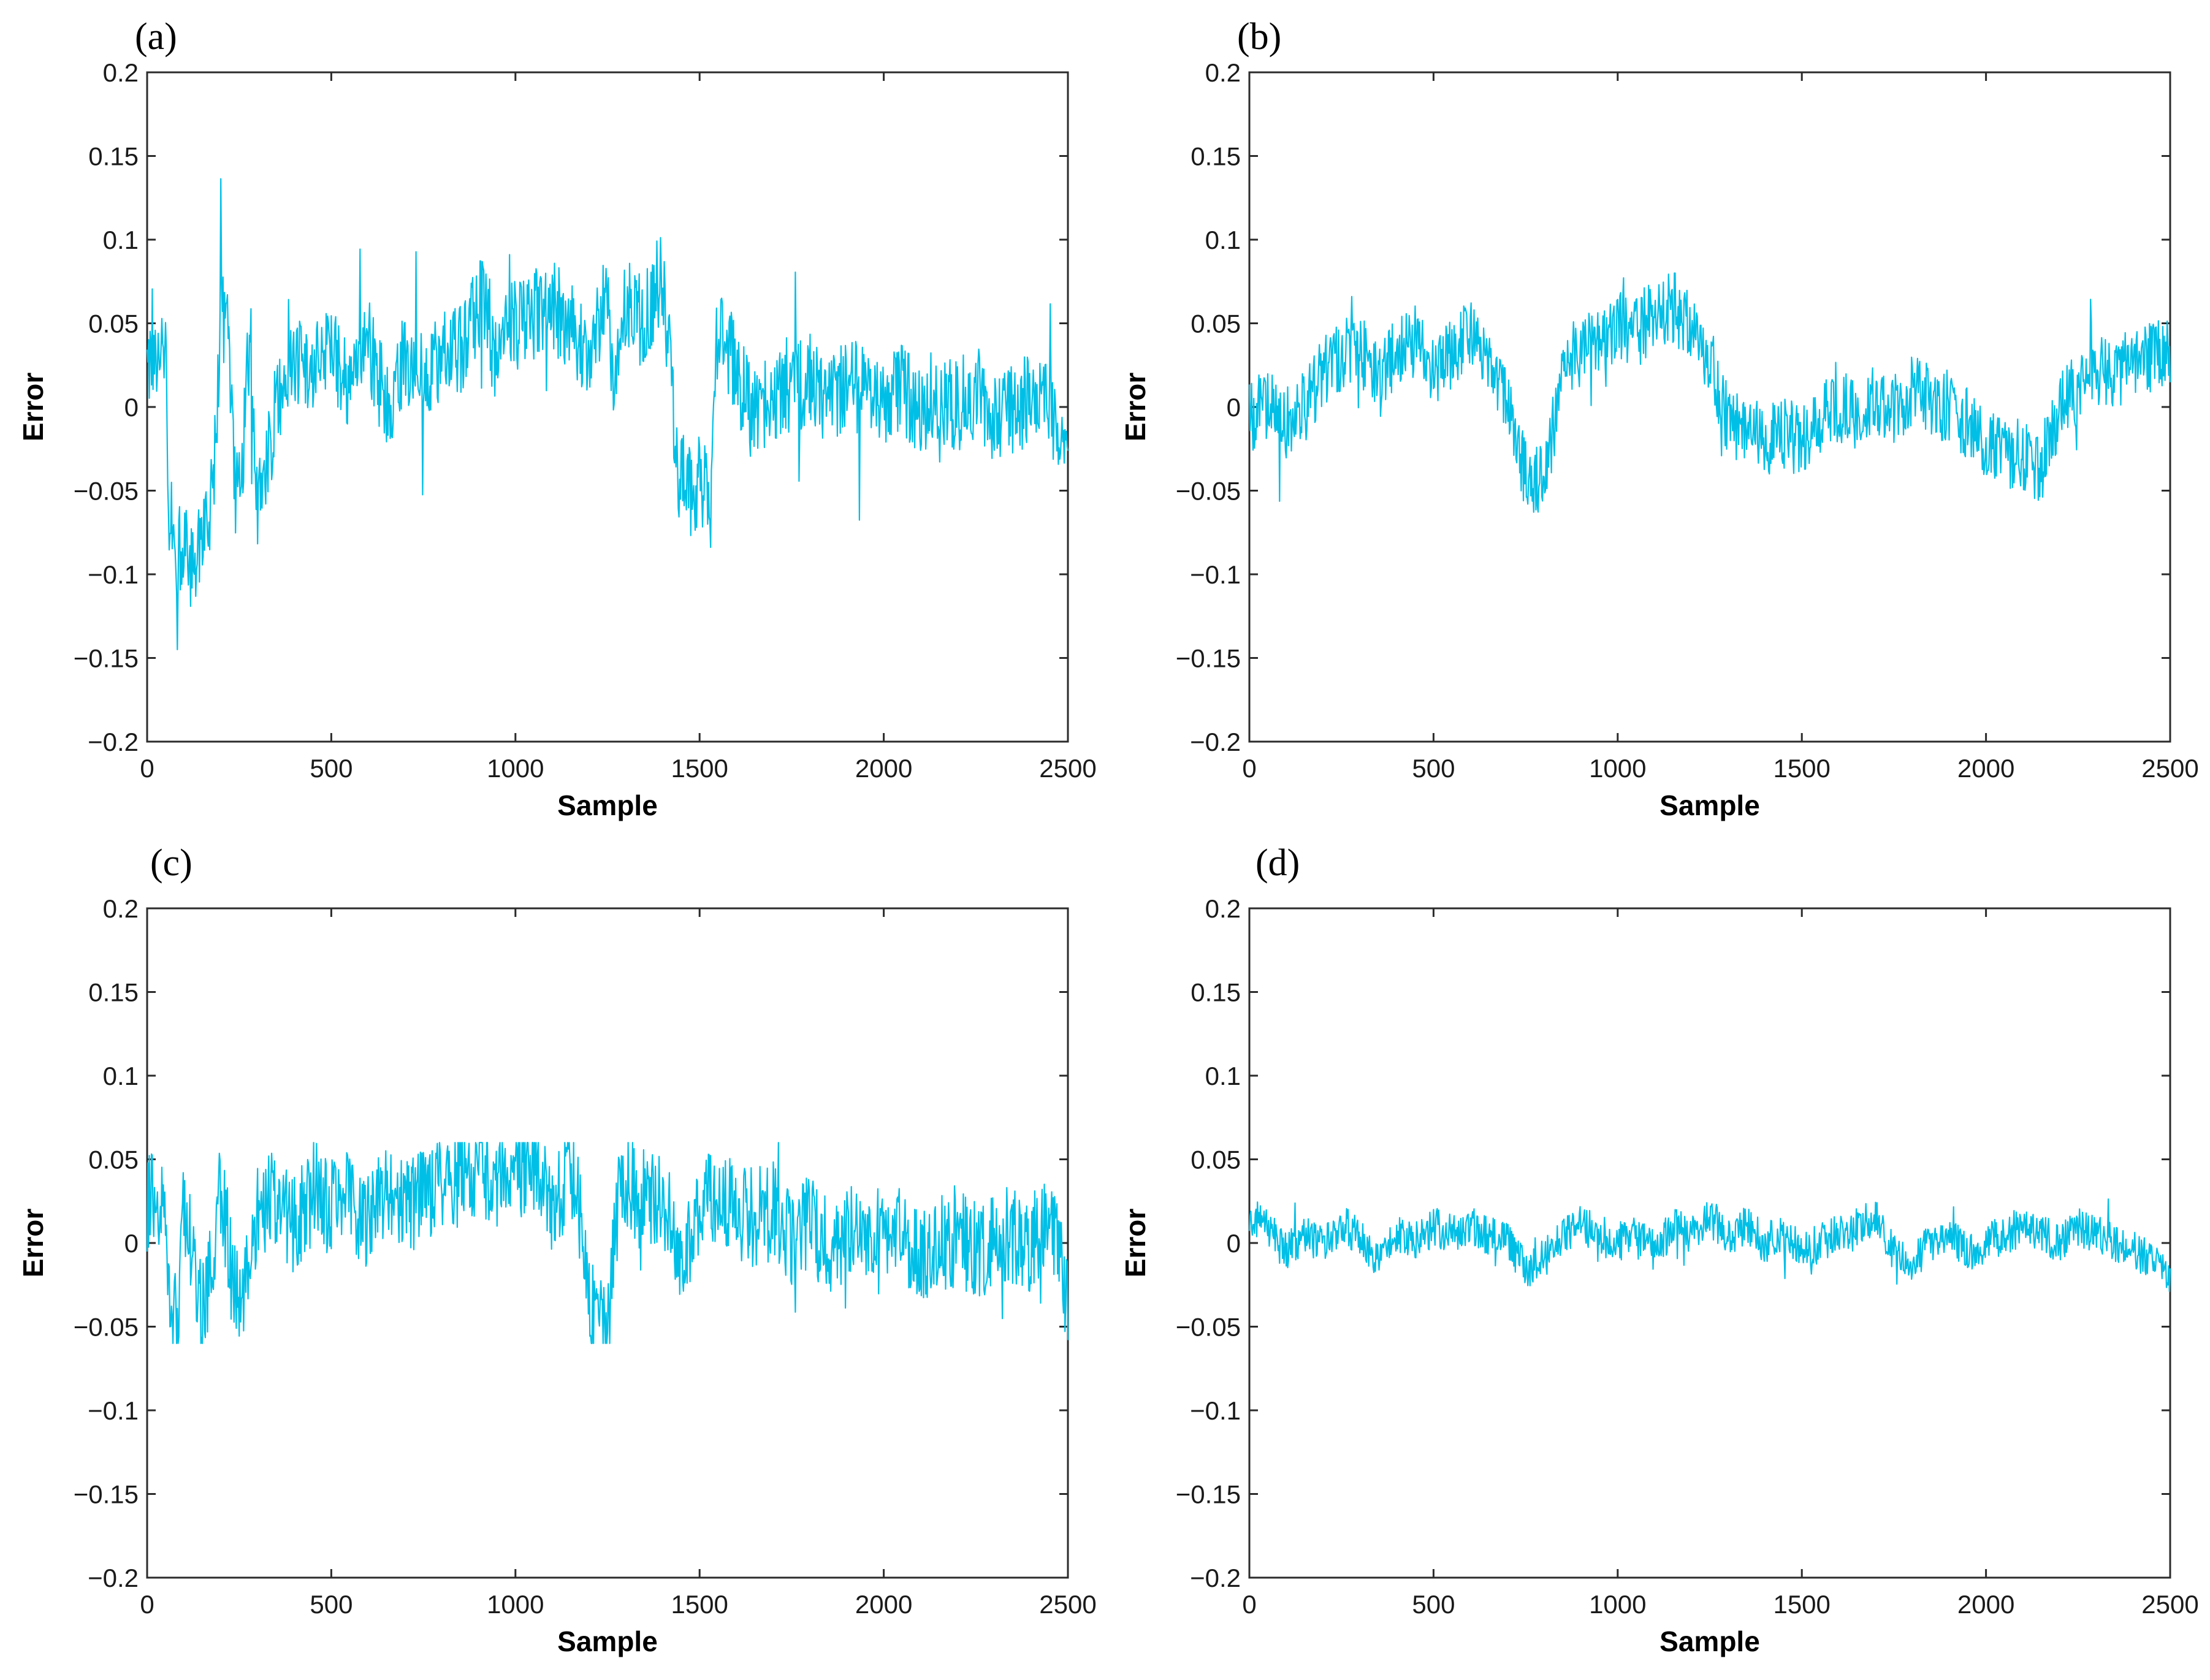 This screenshot has width=2210, height=1680. What do you see at coordinates (156, 37) in the screenshot?
I see `panel-label: (a)` at bounding box center [156, 37].